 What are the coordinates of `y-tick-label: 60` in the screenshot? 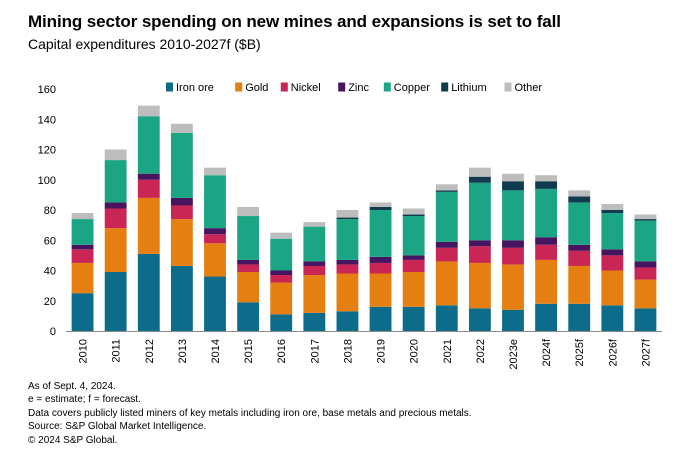 It's located at (50, 241).